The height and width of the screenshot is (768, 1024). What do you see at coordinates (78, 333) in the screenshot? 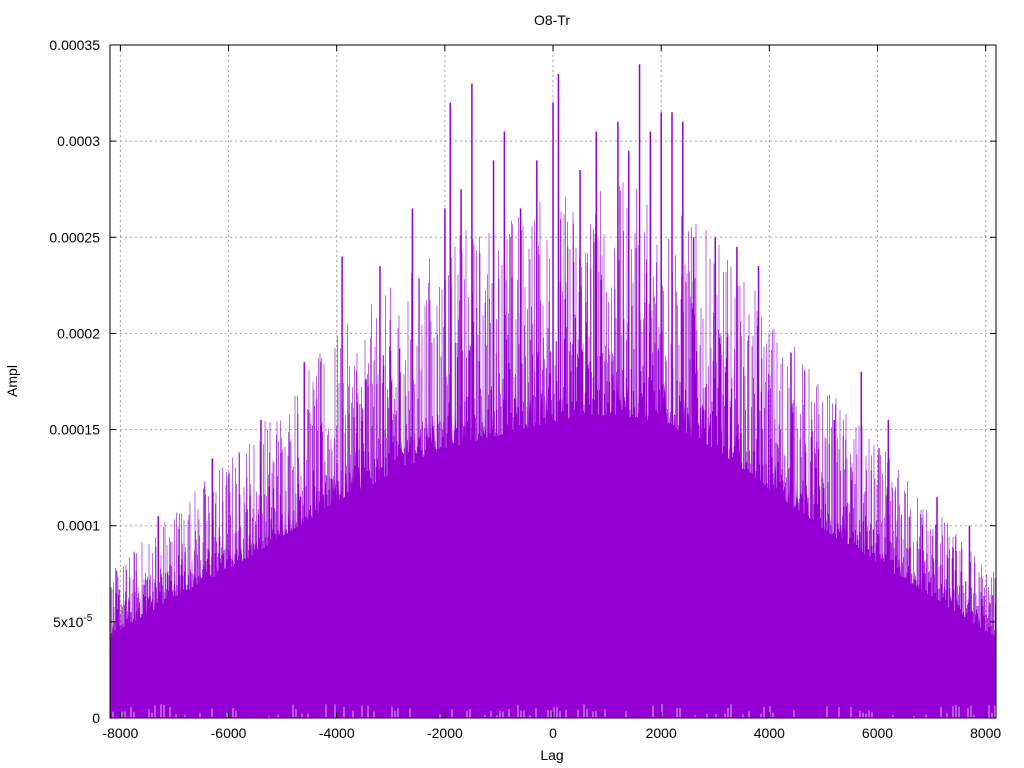
I see `y-tick-label: 0.0002` at bounding box center [78, 333].